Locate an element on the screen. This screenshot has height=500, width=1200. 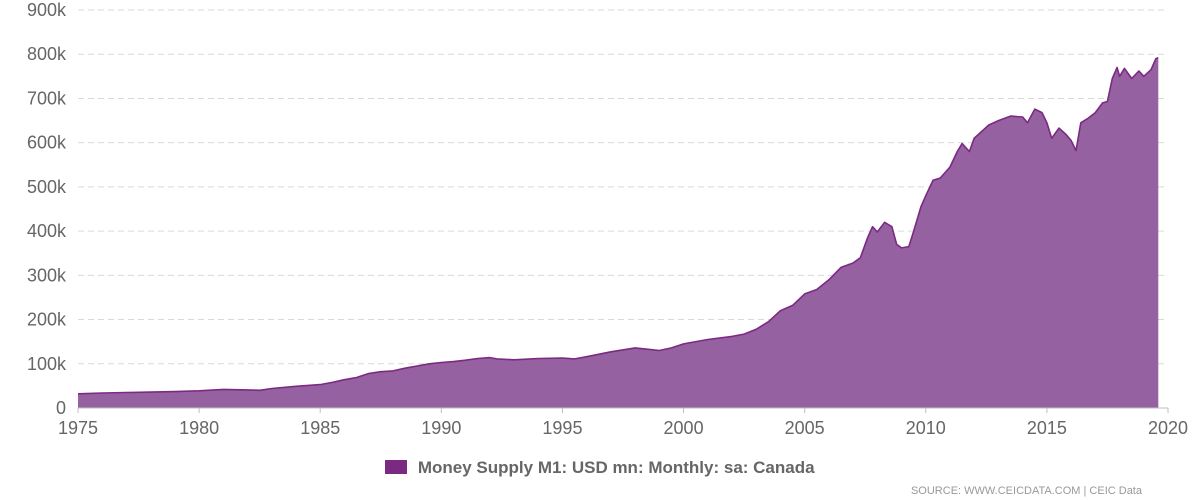
y-tick-label: 600k is located at coordinates (47, 143).